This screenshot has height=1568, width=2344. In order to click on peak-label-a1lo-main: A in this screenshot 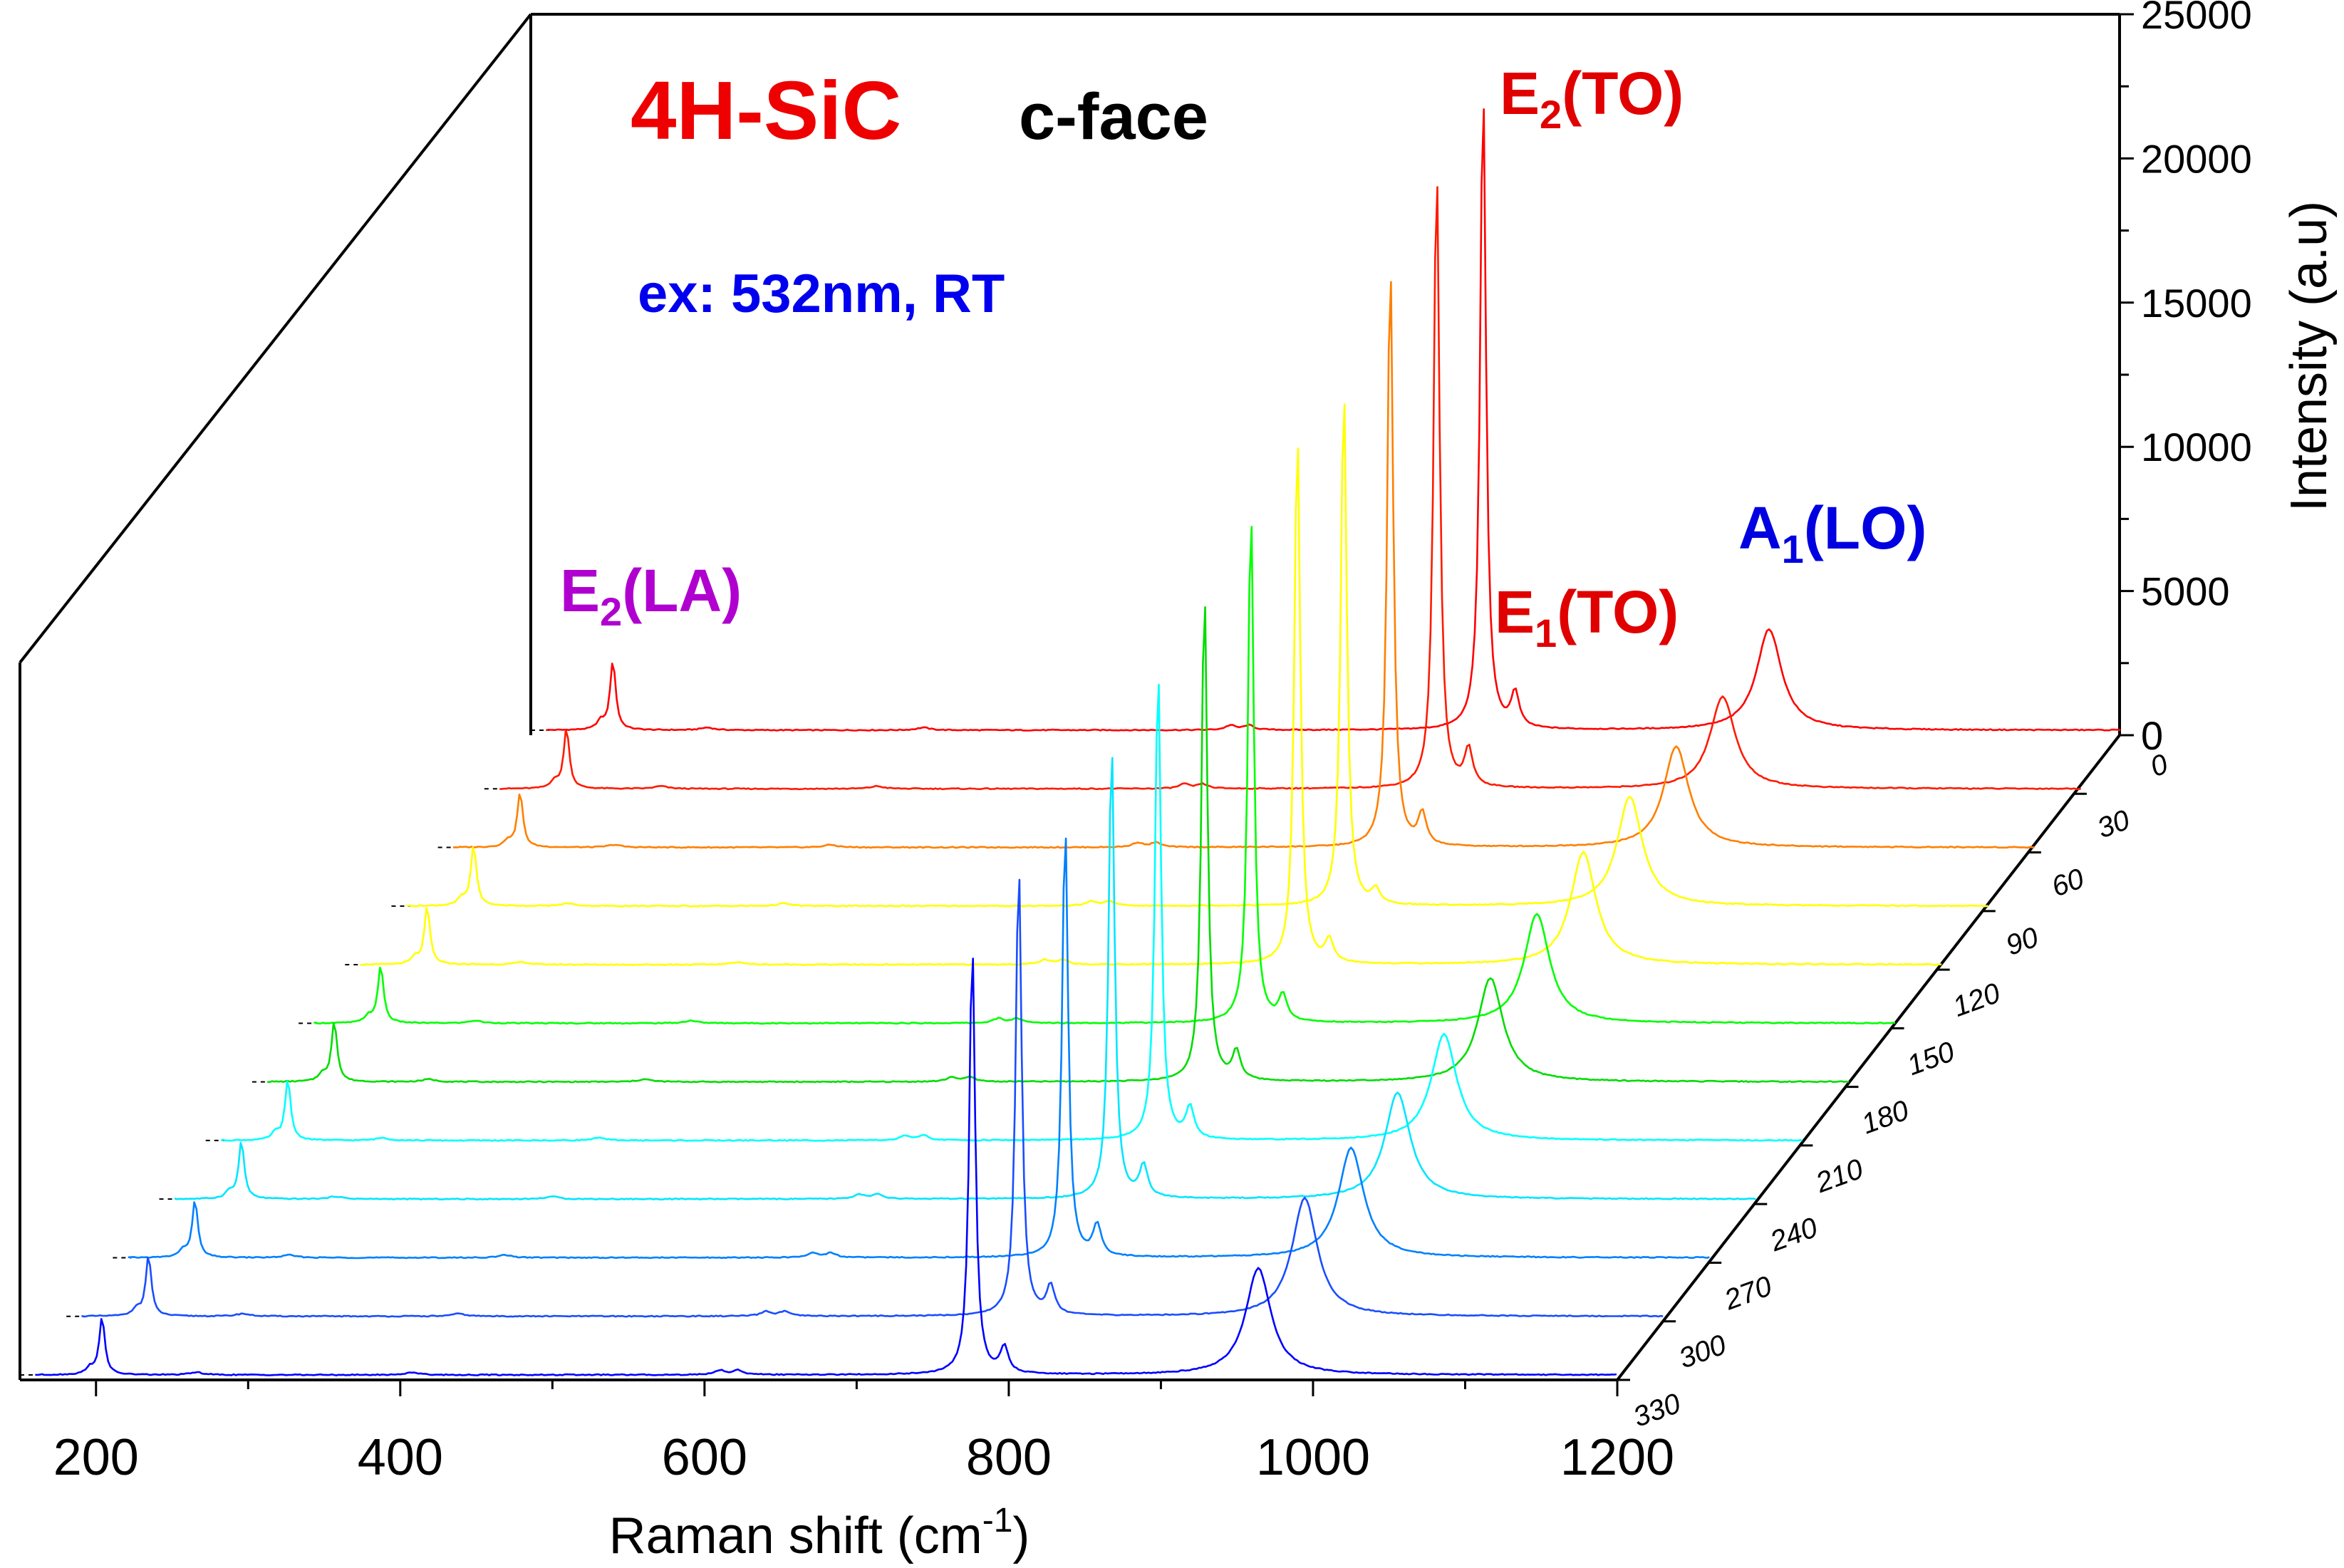, I will do `click(1760, 527)`.